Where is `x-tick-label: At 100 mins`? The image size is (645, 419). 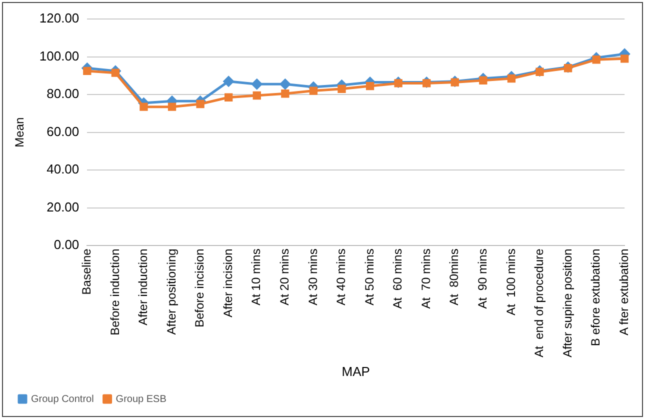
x-tick-label: At 100 mins is located at coordinates (511, 282).